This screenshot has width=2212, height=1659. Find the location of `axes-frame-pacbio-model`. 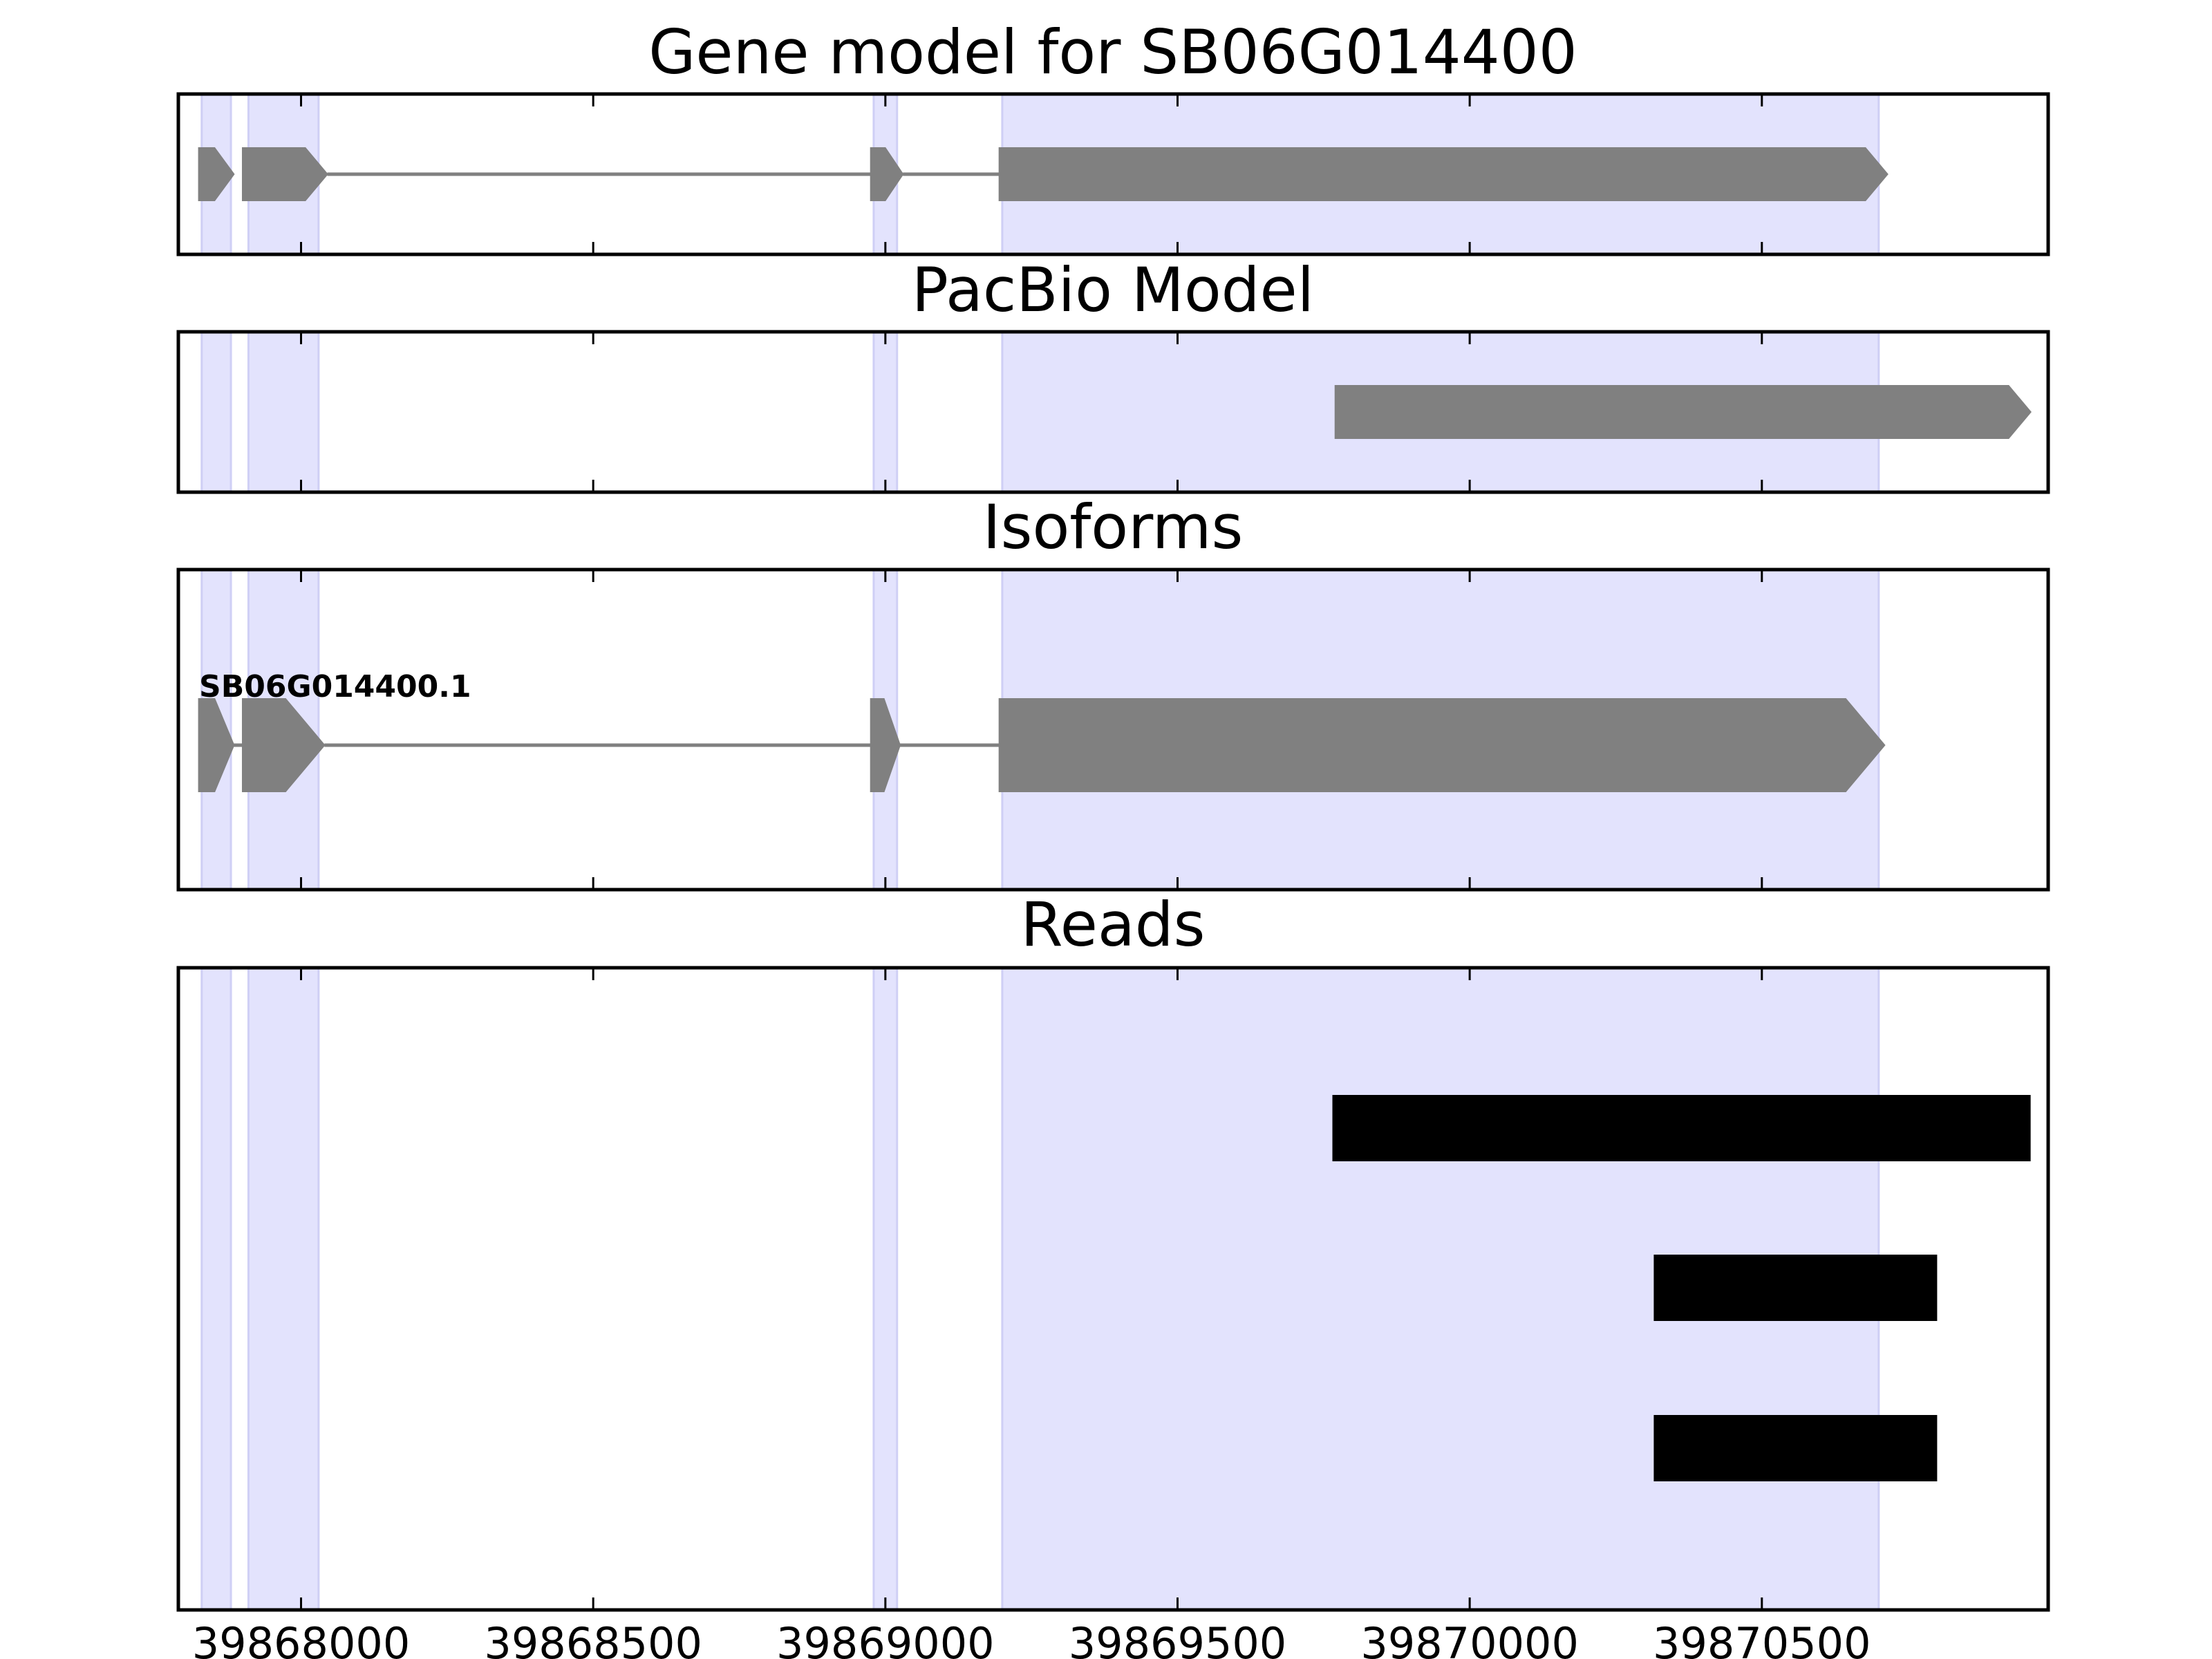

axes-frame-pacbio-model is located at coordinates (1113, 412).